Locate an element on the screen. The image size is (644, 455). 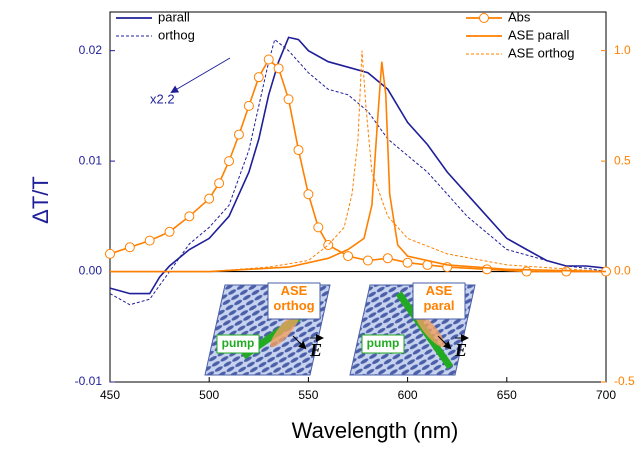
annotation-arrow is located at coordinates (200, 75).